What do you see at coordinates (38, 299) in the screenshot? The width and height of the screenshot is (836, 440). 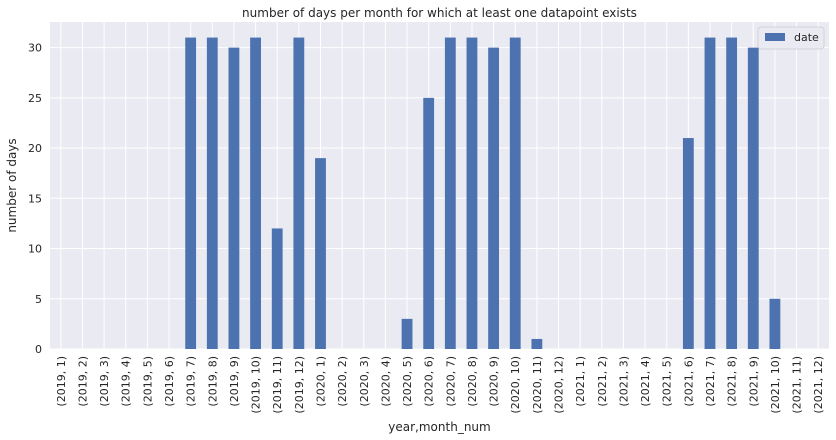 I see `y-tick-label: 5` at bounding box center [38, 299].